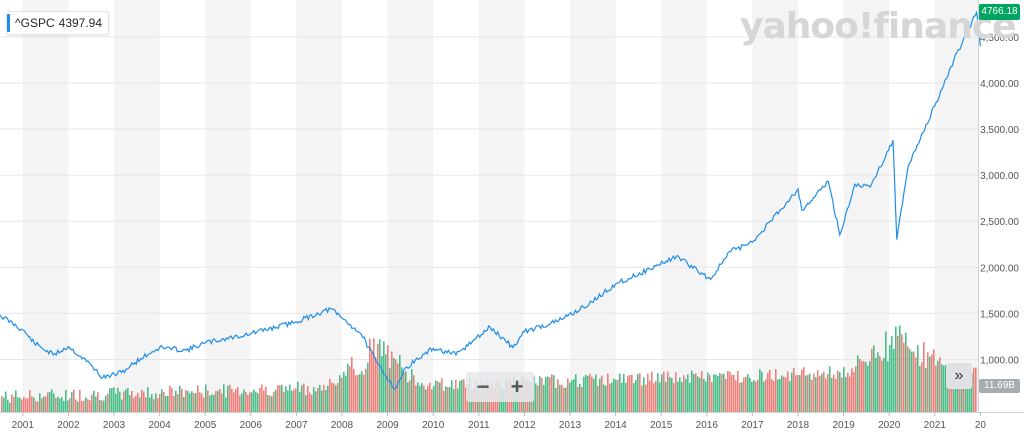 This screenshot has height=433, width=1024. What do you see at coordinates (615, 425) in the screenshot?
I see `x-tick-label: 2014` at bounding box center [615, 425].